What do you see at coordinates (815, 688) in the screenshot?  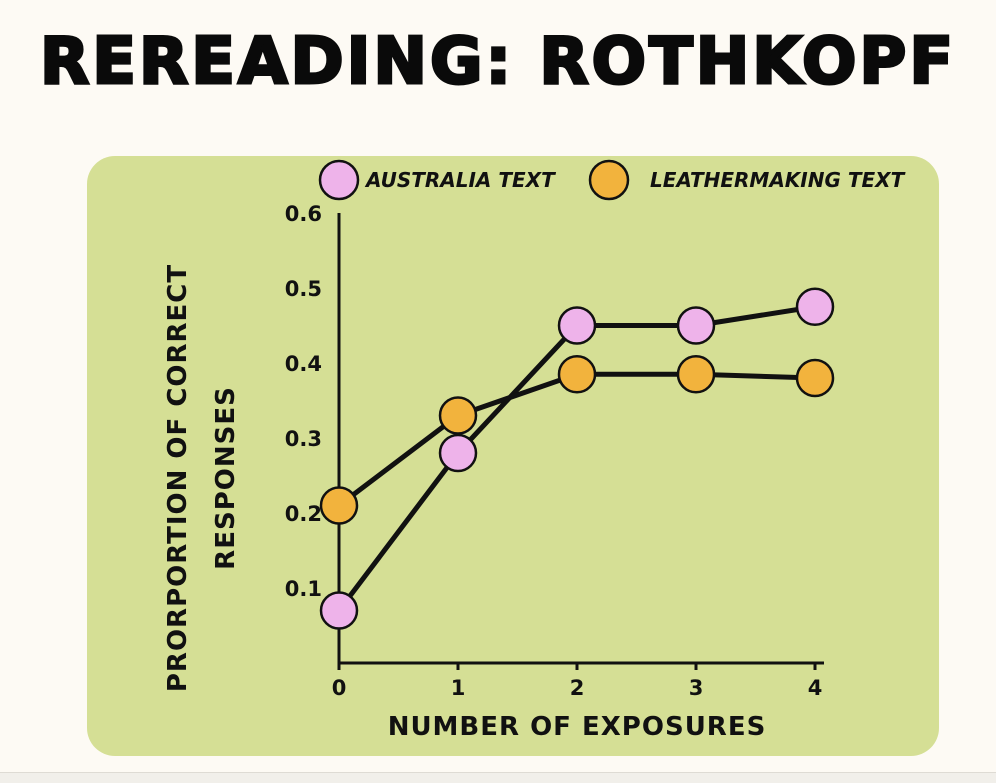 I see `x-tick-label: 4` at bounding box center [815, 688].